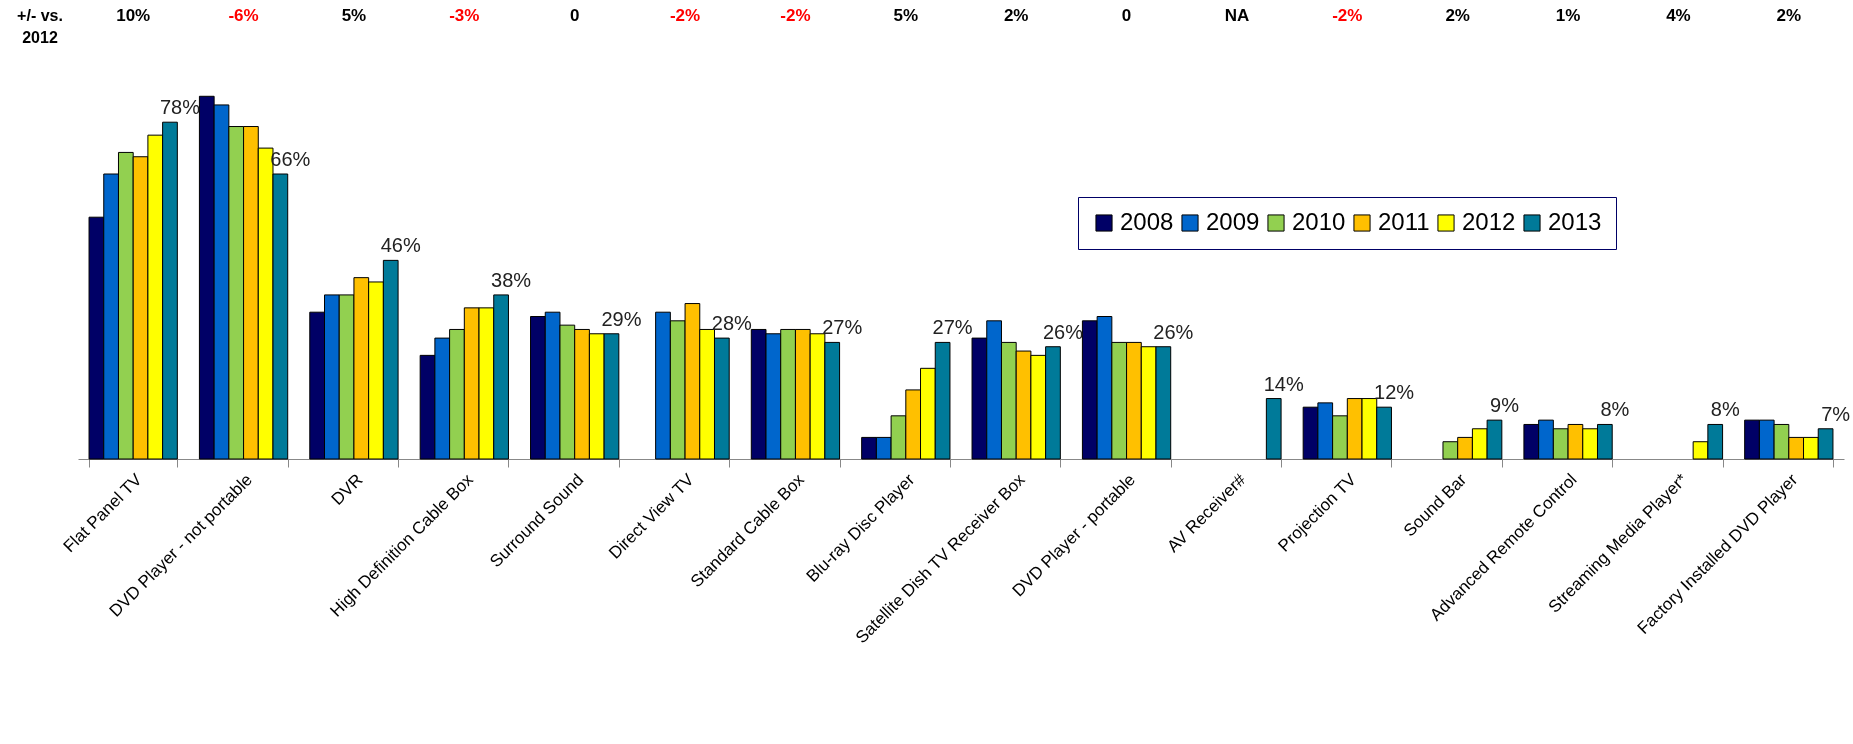 This screenshot has height=744, width=1853. I want to click on data-label: 38%, so click(511, 279).